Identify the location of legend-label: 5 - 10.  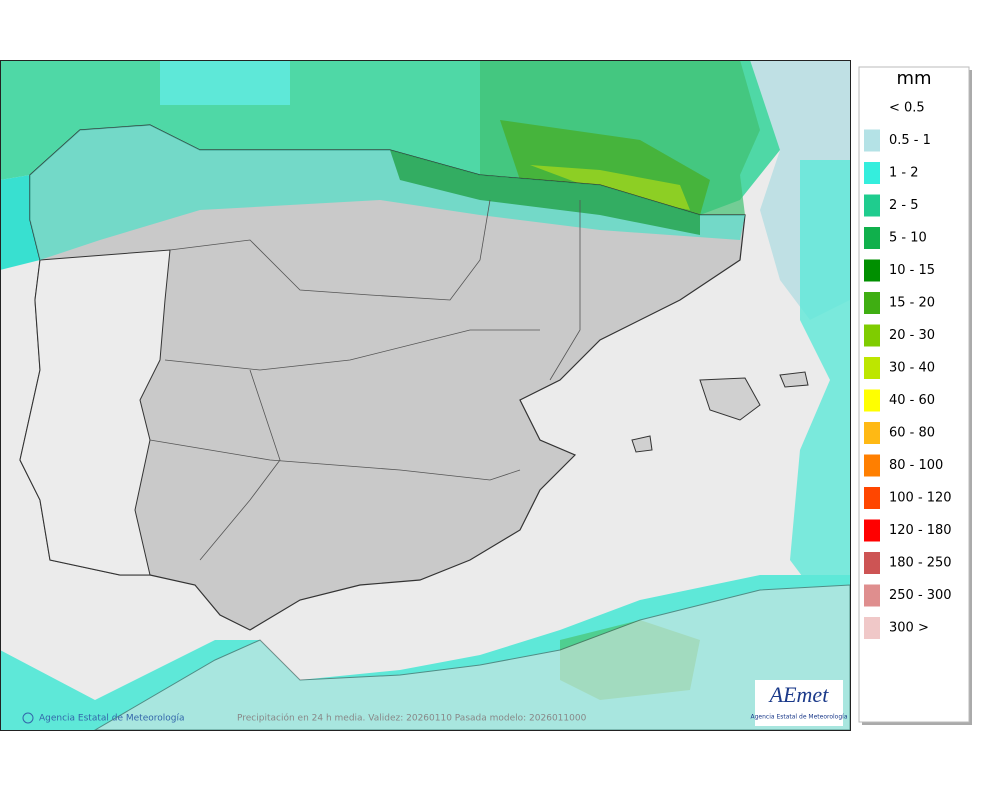
(908, 238).